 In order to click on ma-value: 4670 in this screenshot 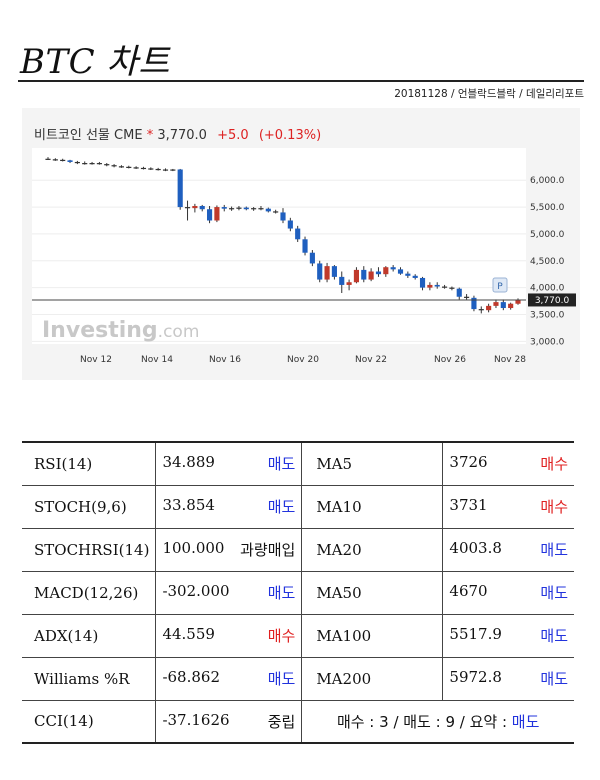, I will do `click(468, 591)`.